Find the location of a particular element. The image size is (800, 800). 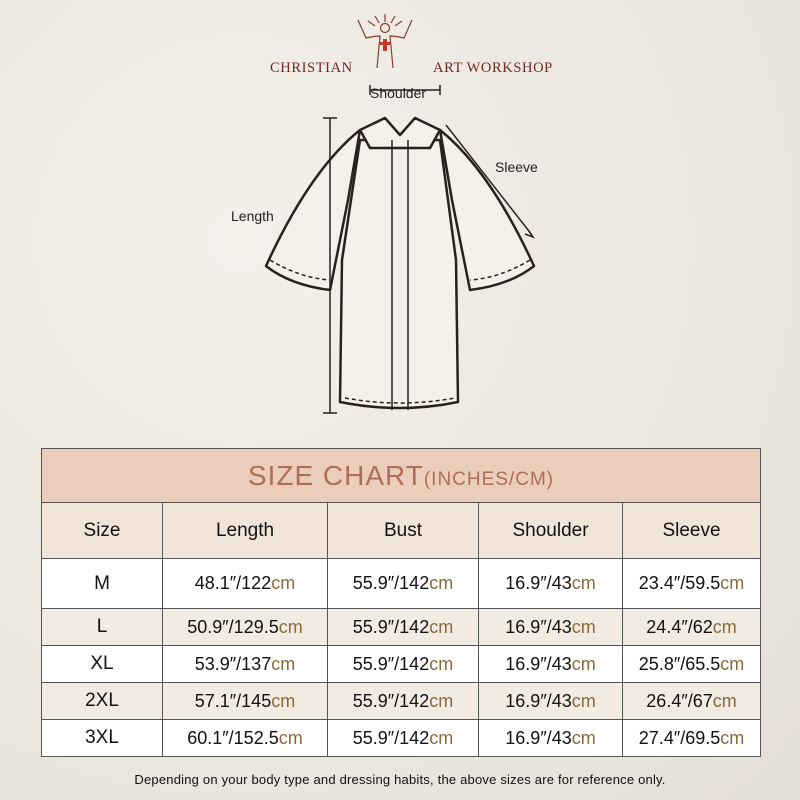

brand-name-left: CHRISTIAN is located at coordinates (311, 68).